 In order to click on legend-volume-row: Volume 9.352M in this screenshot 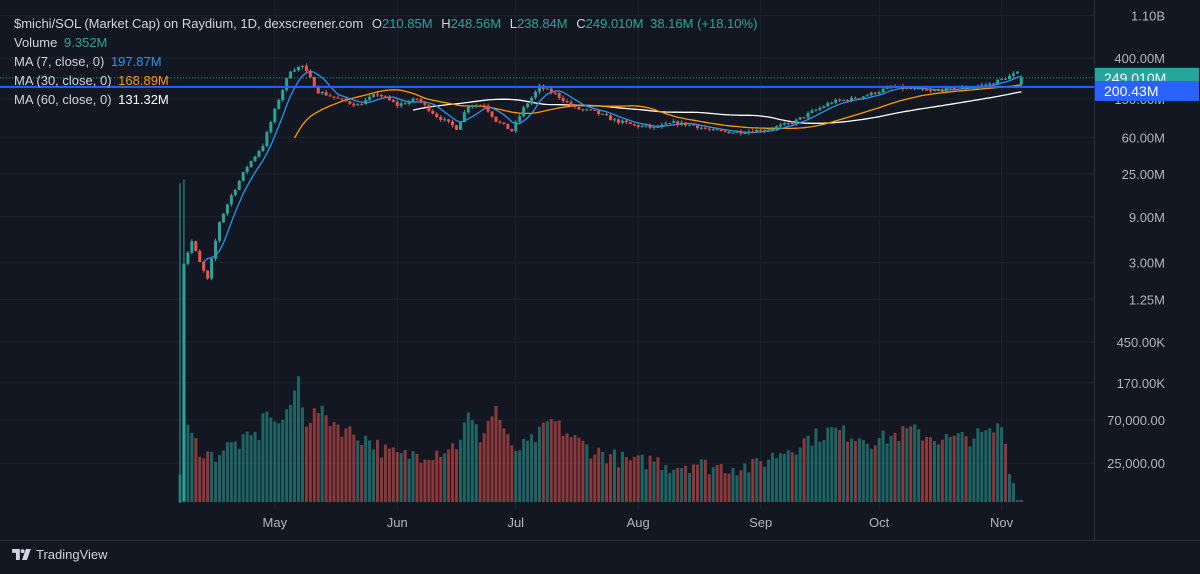, I will do `click(387, 42)`.